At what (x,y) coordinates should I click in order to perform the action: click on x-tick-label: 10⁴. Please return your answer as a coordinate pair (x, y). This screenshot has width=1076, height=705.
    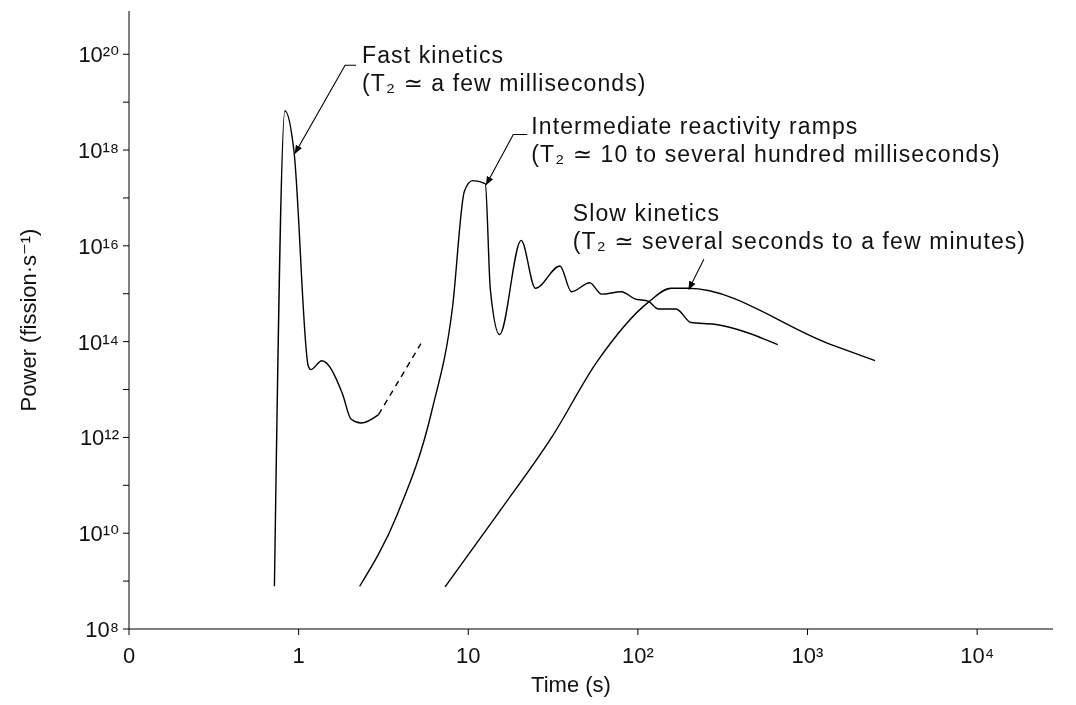
    Looking at the image, I should click on (977, 655).